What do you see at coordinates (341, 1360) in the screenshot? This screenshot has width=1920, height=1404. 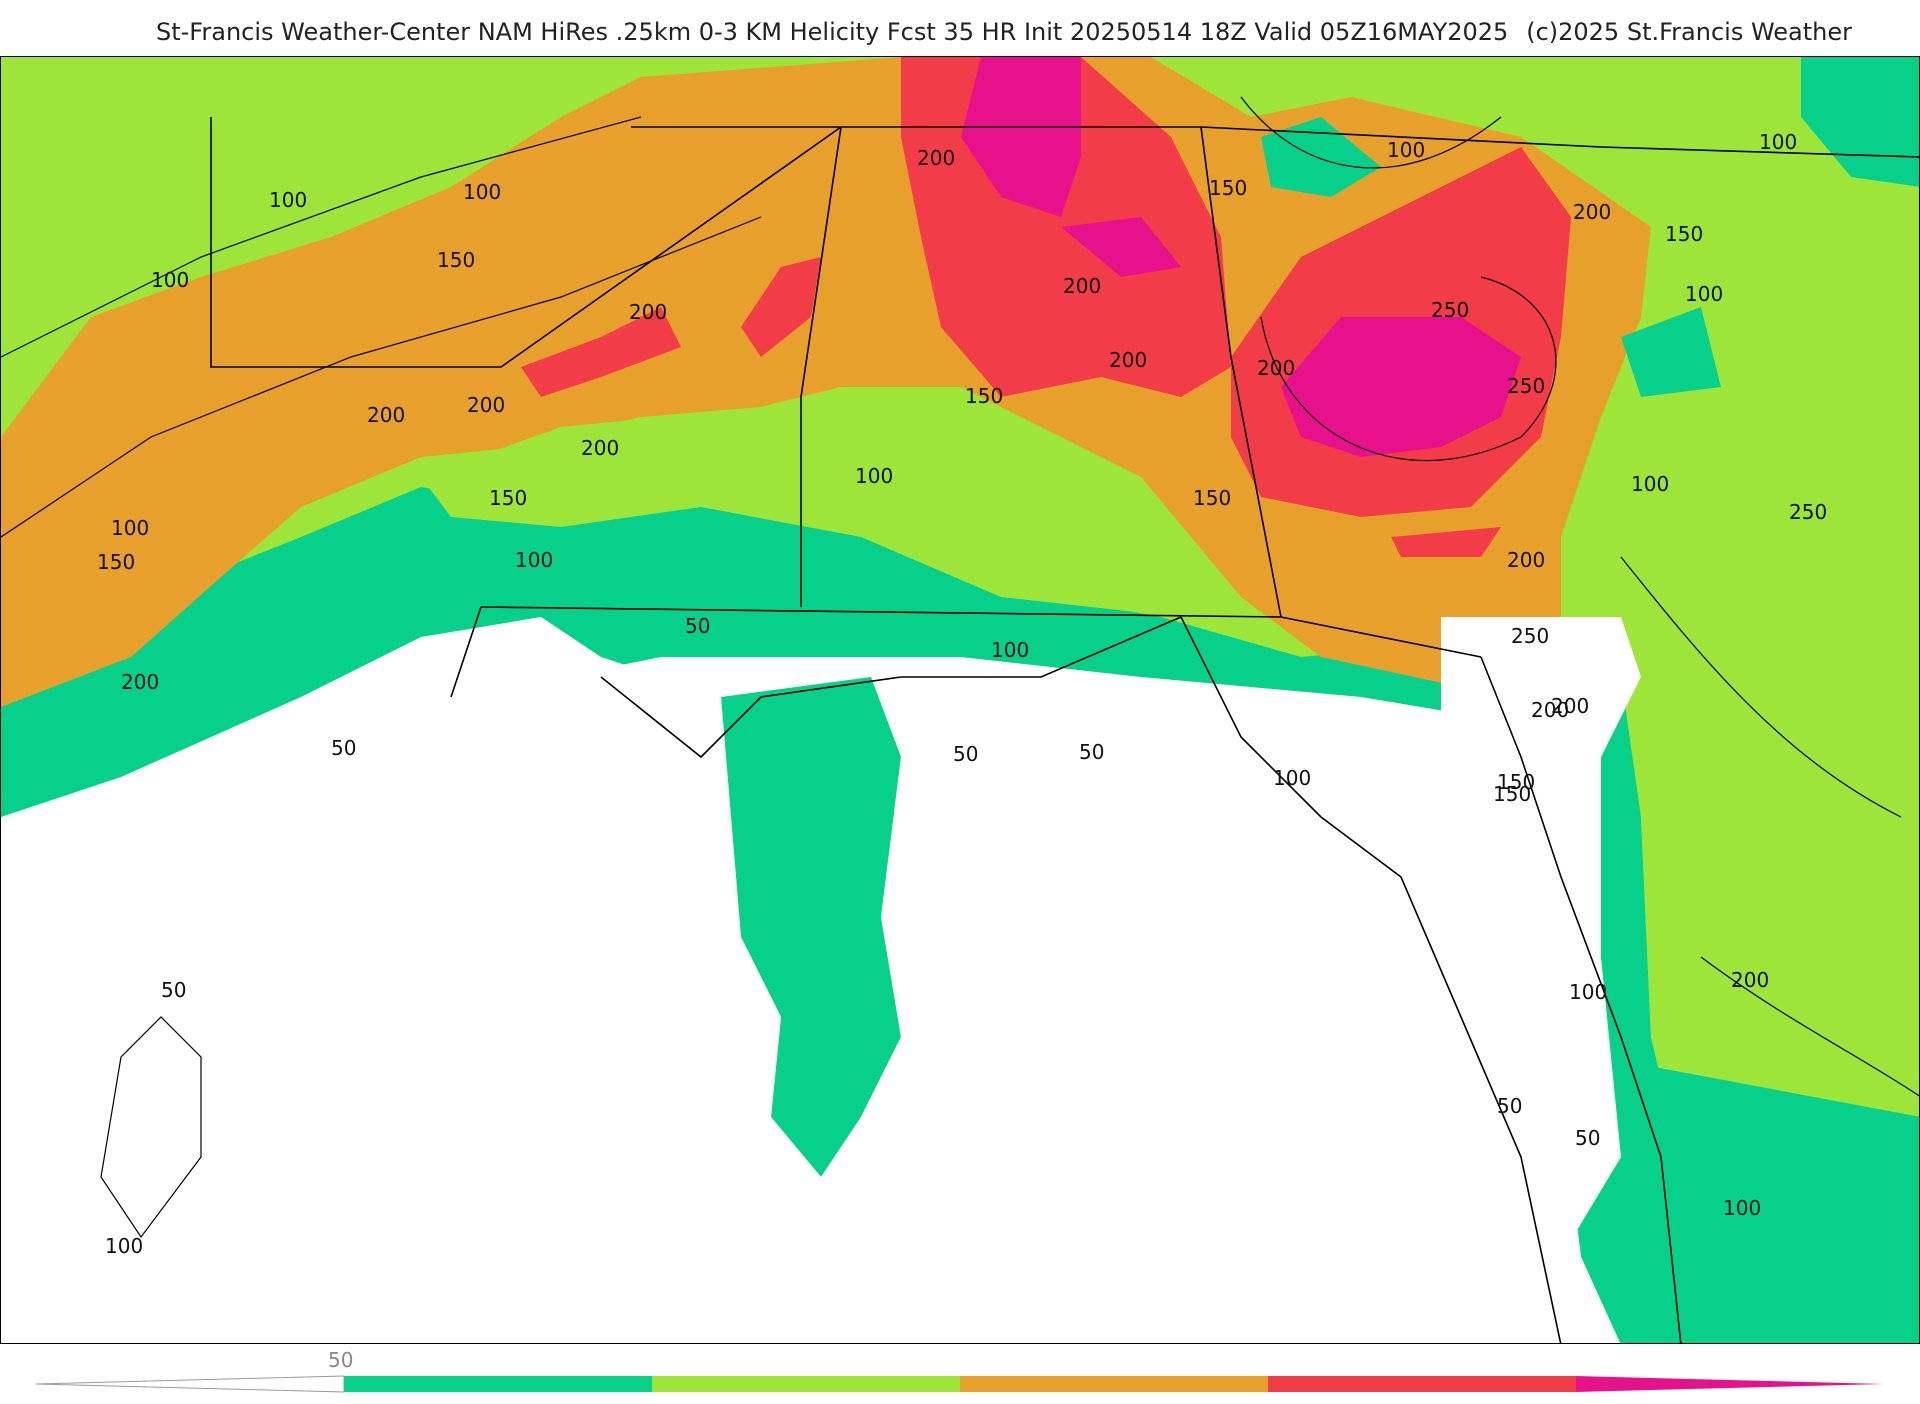 I see `legend-tick-label: 50` at bounding box center [341, 1360].